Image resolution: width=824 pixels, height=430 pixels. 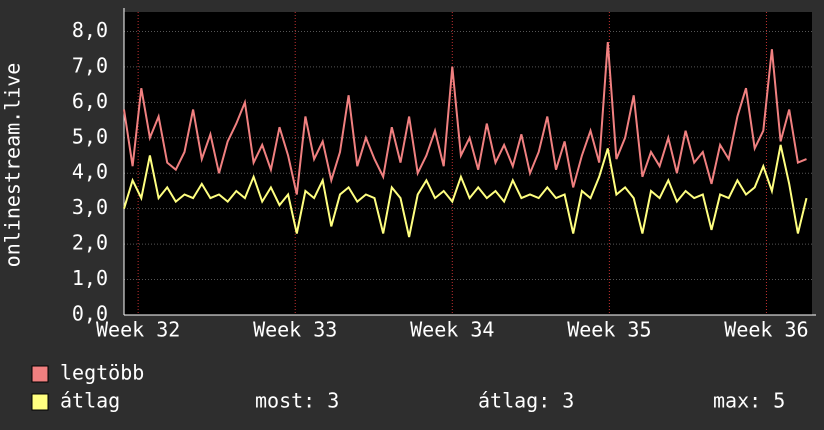 What do you see at coordinates (90, 30) in the screenshot?
I see `y-tick-label: 8,0` at bounding box center [90, 30].